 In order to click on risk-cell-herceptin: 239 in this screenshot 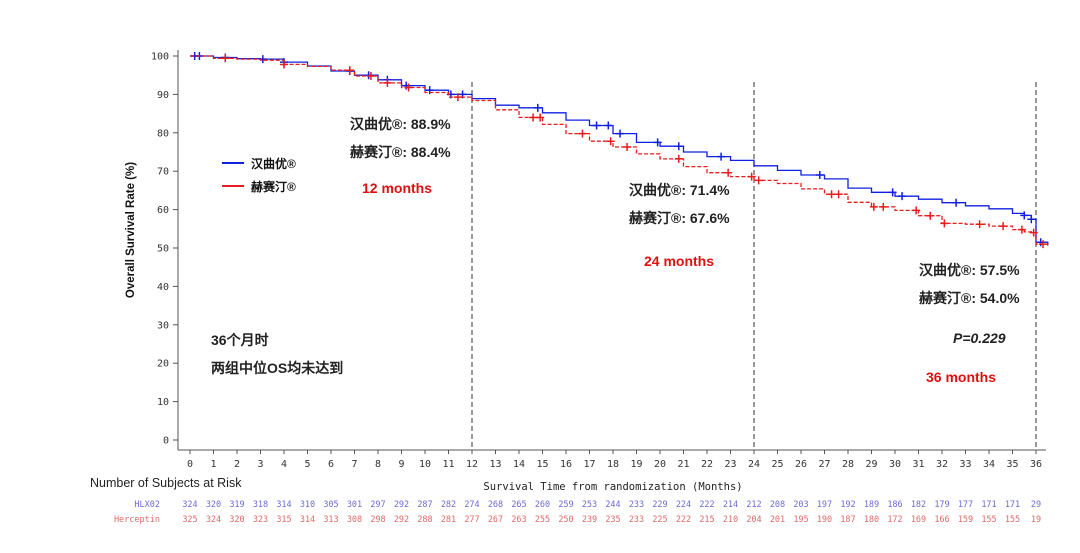, I will do `click(589, 520)`.